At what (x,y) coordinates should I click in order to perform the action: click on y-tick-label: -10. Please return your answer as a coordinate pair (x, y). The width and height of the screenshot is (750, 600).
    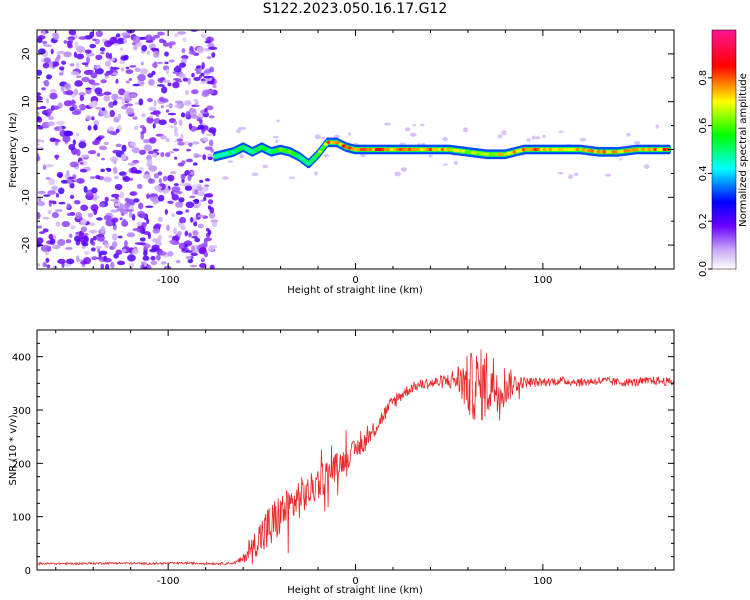
    Looking at the image, I should click on (26, 197).